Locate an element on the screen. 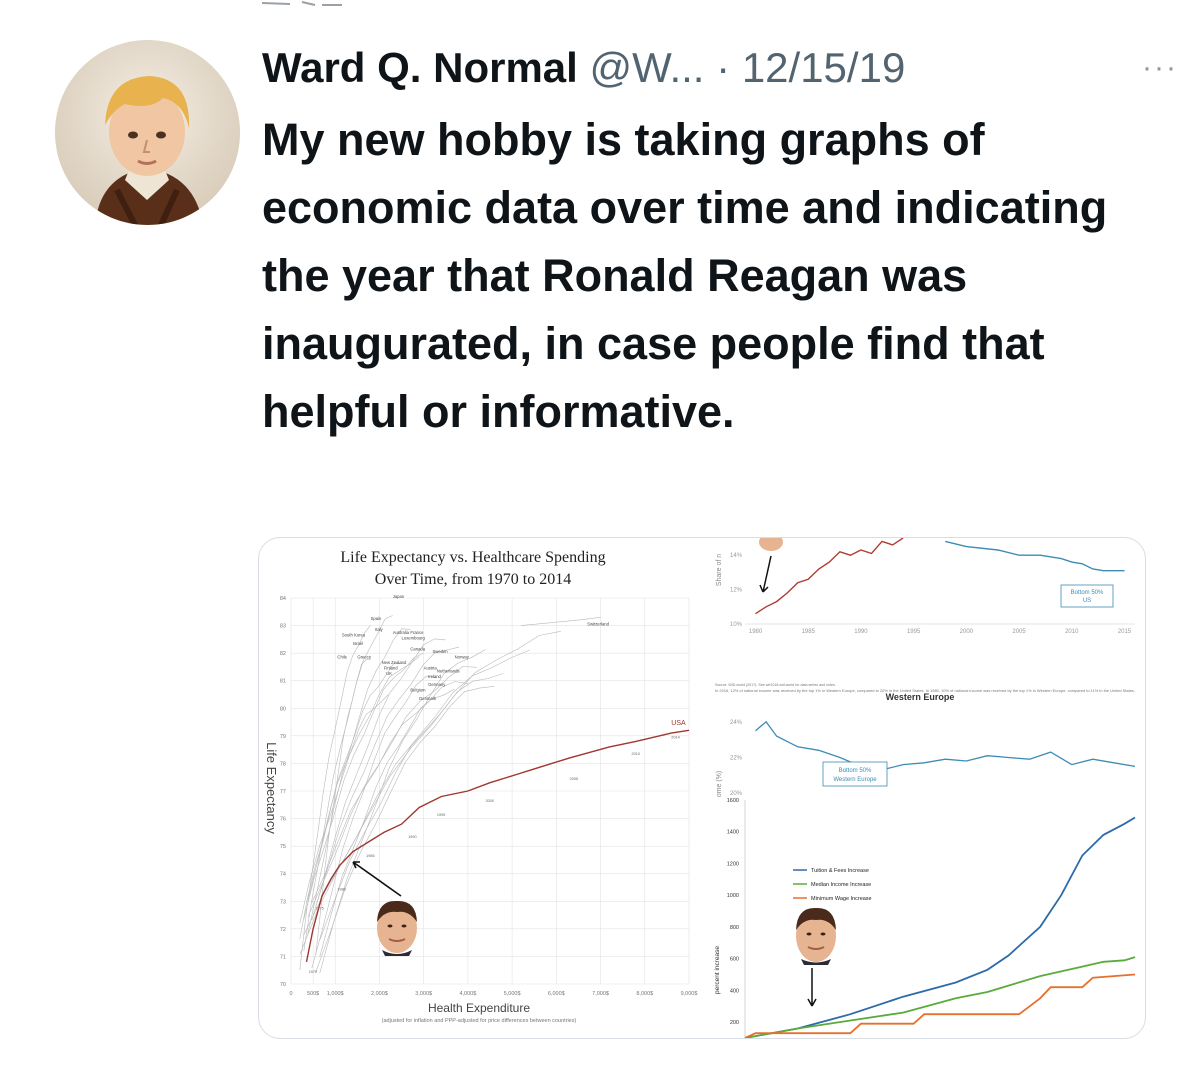  country-label: France is located at coordinates (417, 632).